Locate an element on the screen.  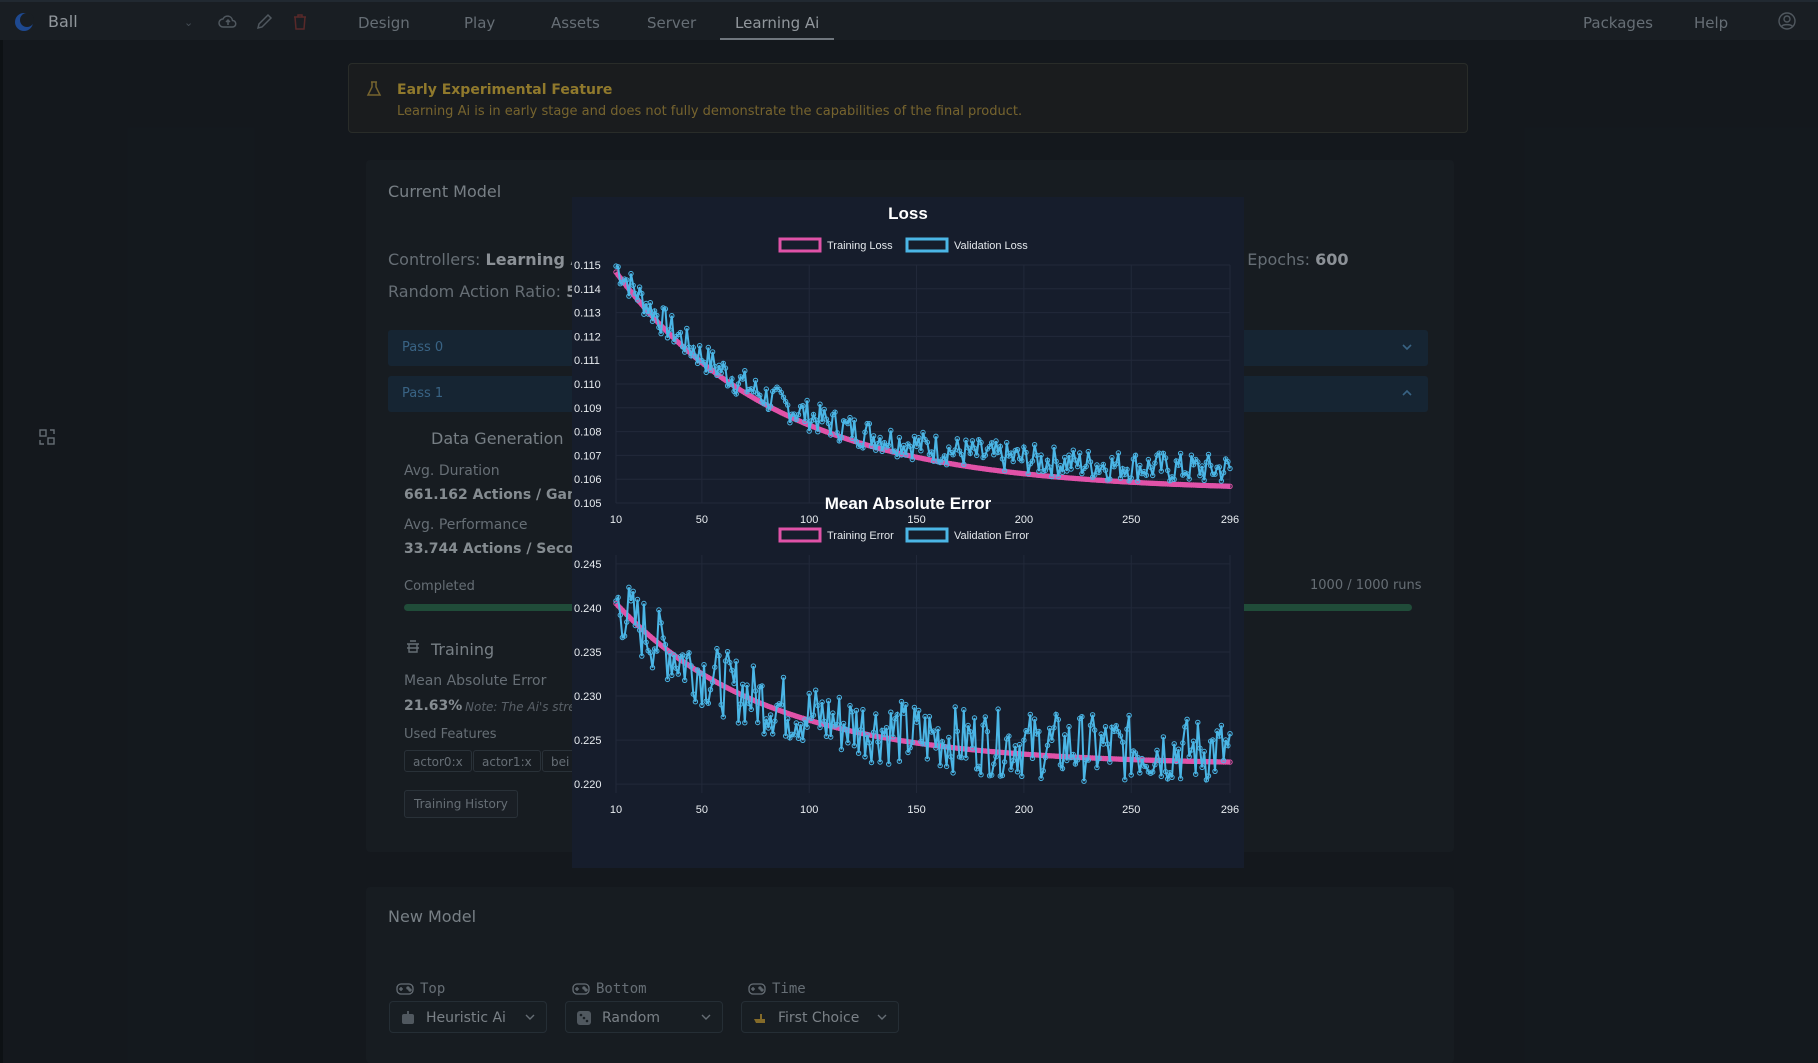
role-time-select: First Choice is located at coordinates (820, 1017).